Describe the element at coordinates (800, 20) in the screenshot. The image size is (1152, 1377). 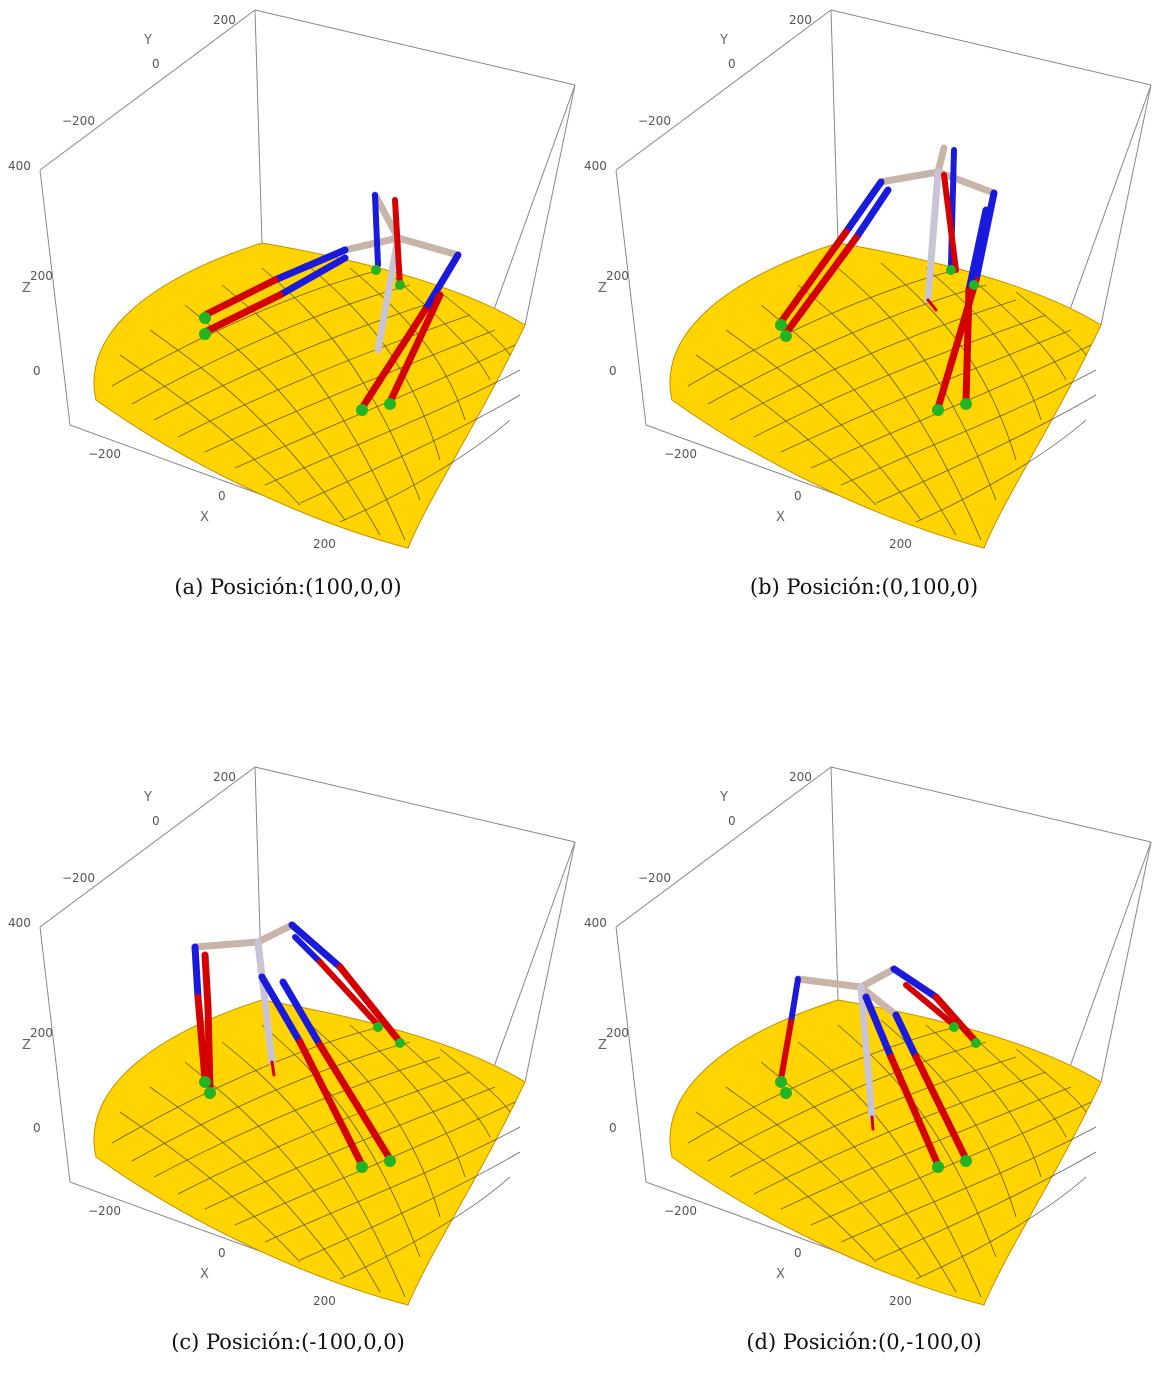
I see `y-tick-b-1: 200` at that location.